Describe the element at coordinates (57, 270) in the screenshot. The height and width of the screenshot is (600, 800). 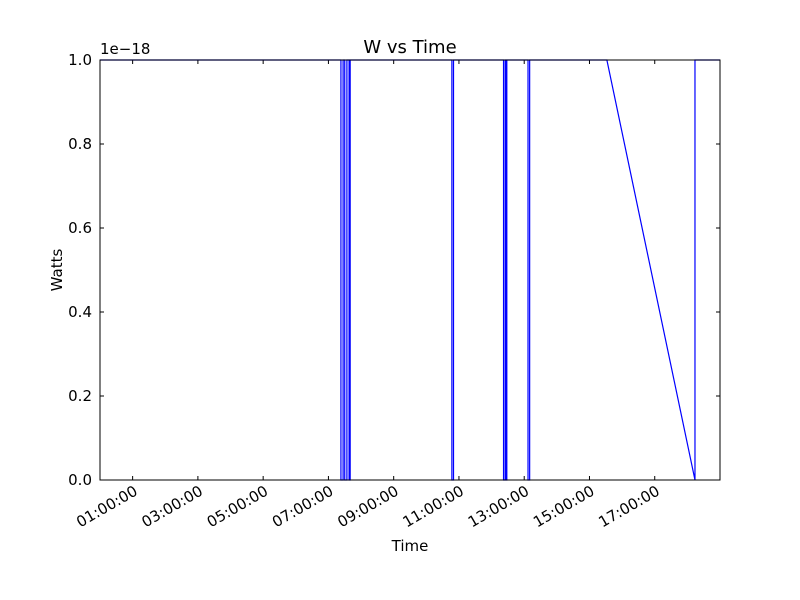
I see `y-axis-label: Watts` at that location.